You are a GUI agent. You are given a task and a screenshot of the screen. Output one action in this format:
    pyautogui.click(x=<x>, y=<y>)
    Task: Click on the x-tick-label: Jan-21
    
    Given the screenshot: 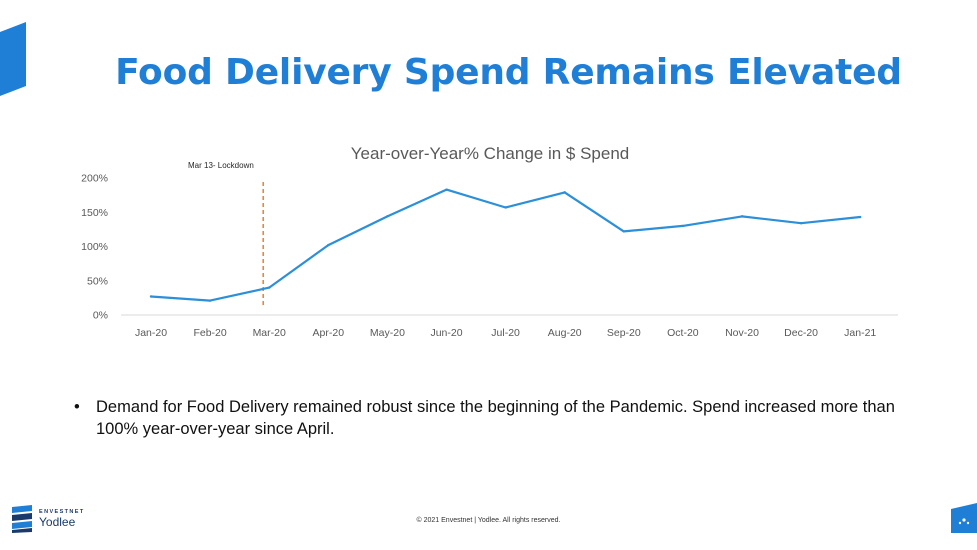 What is the action you would take?
    pyautogui.click(x=860, y=333)
    